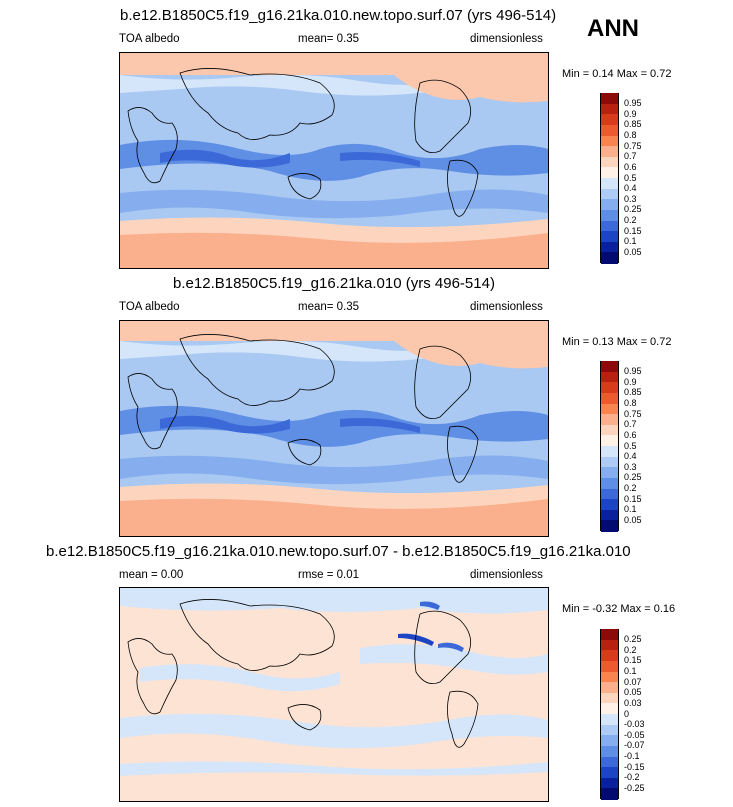  Describe the element at coordinates (617, 342) in the screenshot. I see `minmax-label: Min = 0.13 Max = 0.72` at that location.